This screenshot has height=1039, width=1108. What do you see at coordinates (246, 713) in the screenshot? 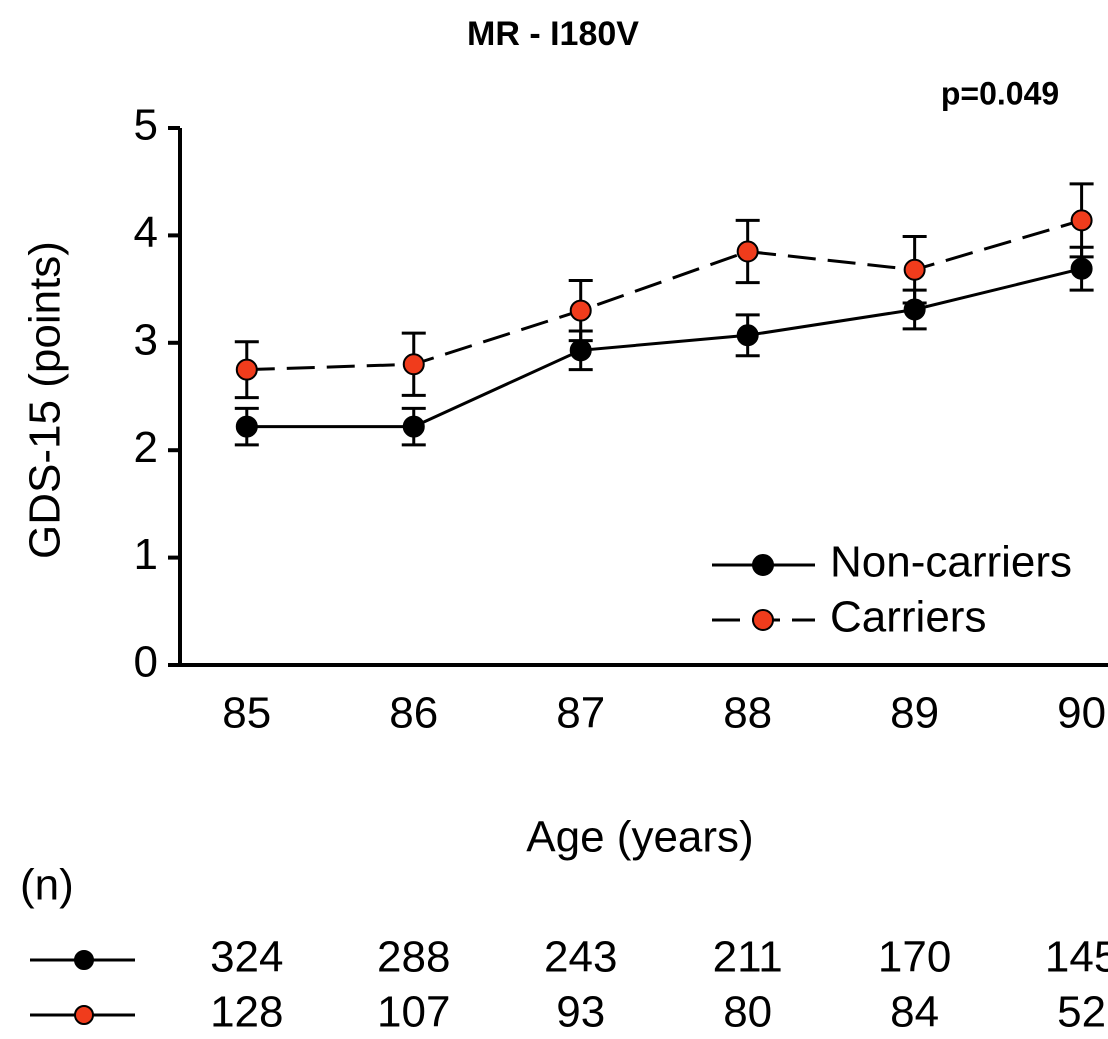
I see `x-tick-label: 85` at bounding box center [246, 713].